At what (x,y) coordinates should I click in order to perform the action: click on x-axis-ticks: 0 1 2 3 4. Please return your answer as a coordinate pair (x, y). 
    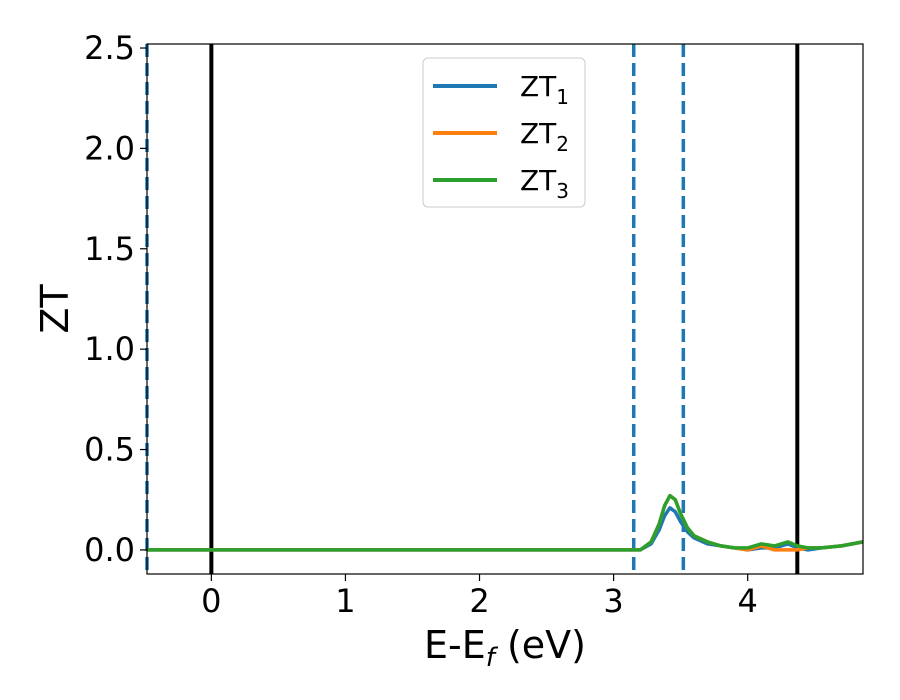
    Looking at the image, I should click on (479, 597).